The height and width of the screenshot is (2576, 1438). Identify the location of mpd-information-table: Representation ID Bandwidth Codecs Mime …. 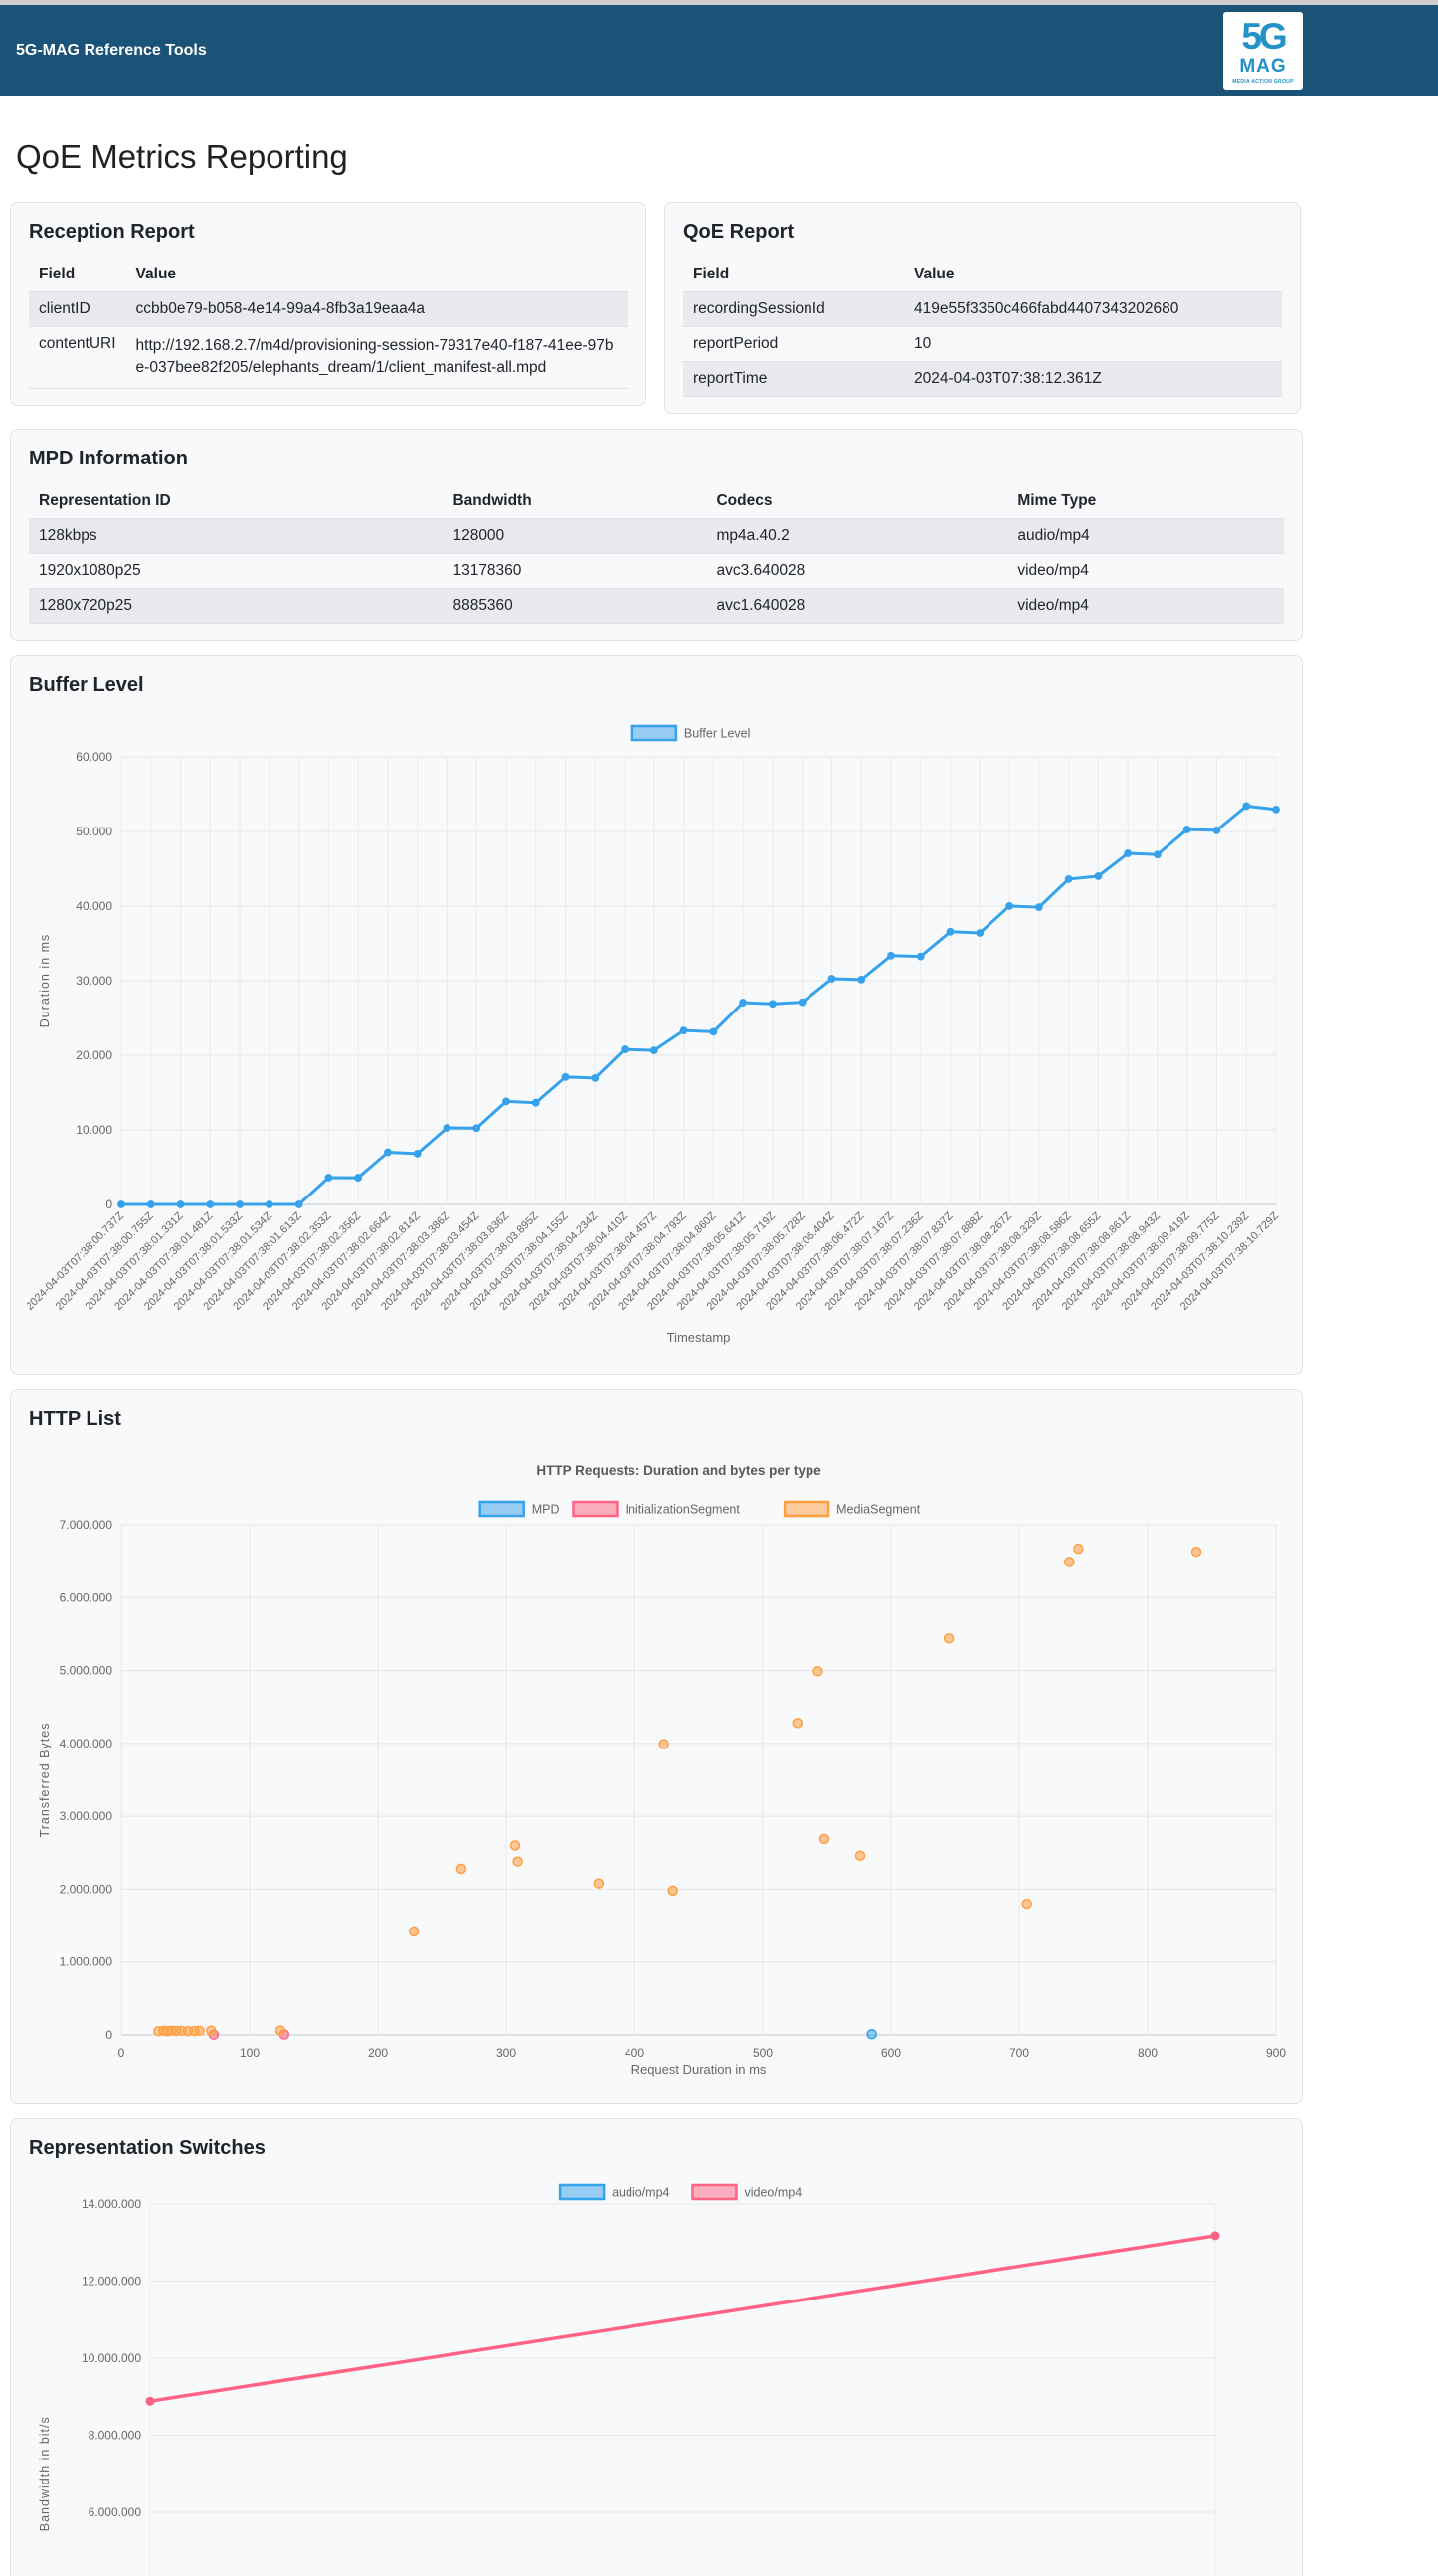
(656, 554).